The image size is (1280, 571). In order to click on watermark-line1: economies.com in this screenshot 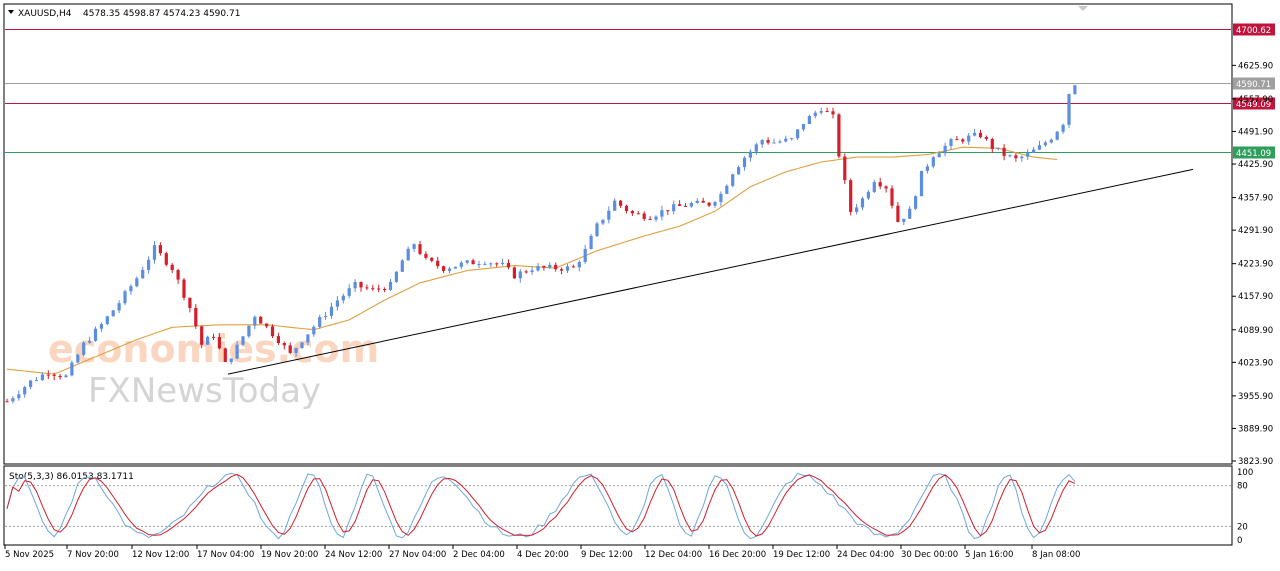, I will do `click(213, 349)`.